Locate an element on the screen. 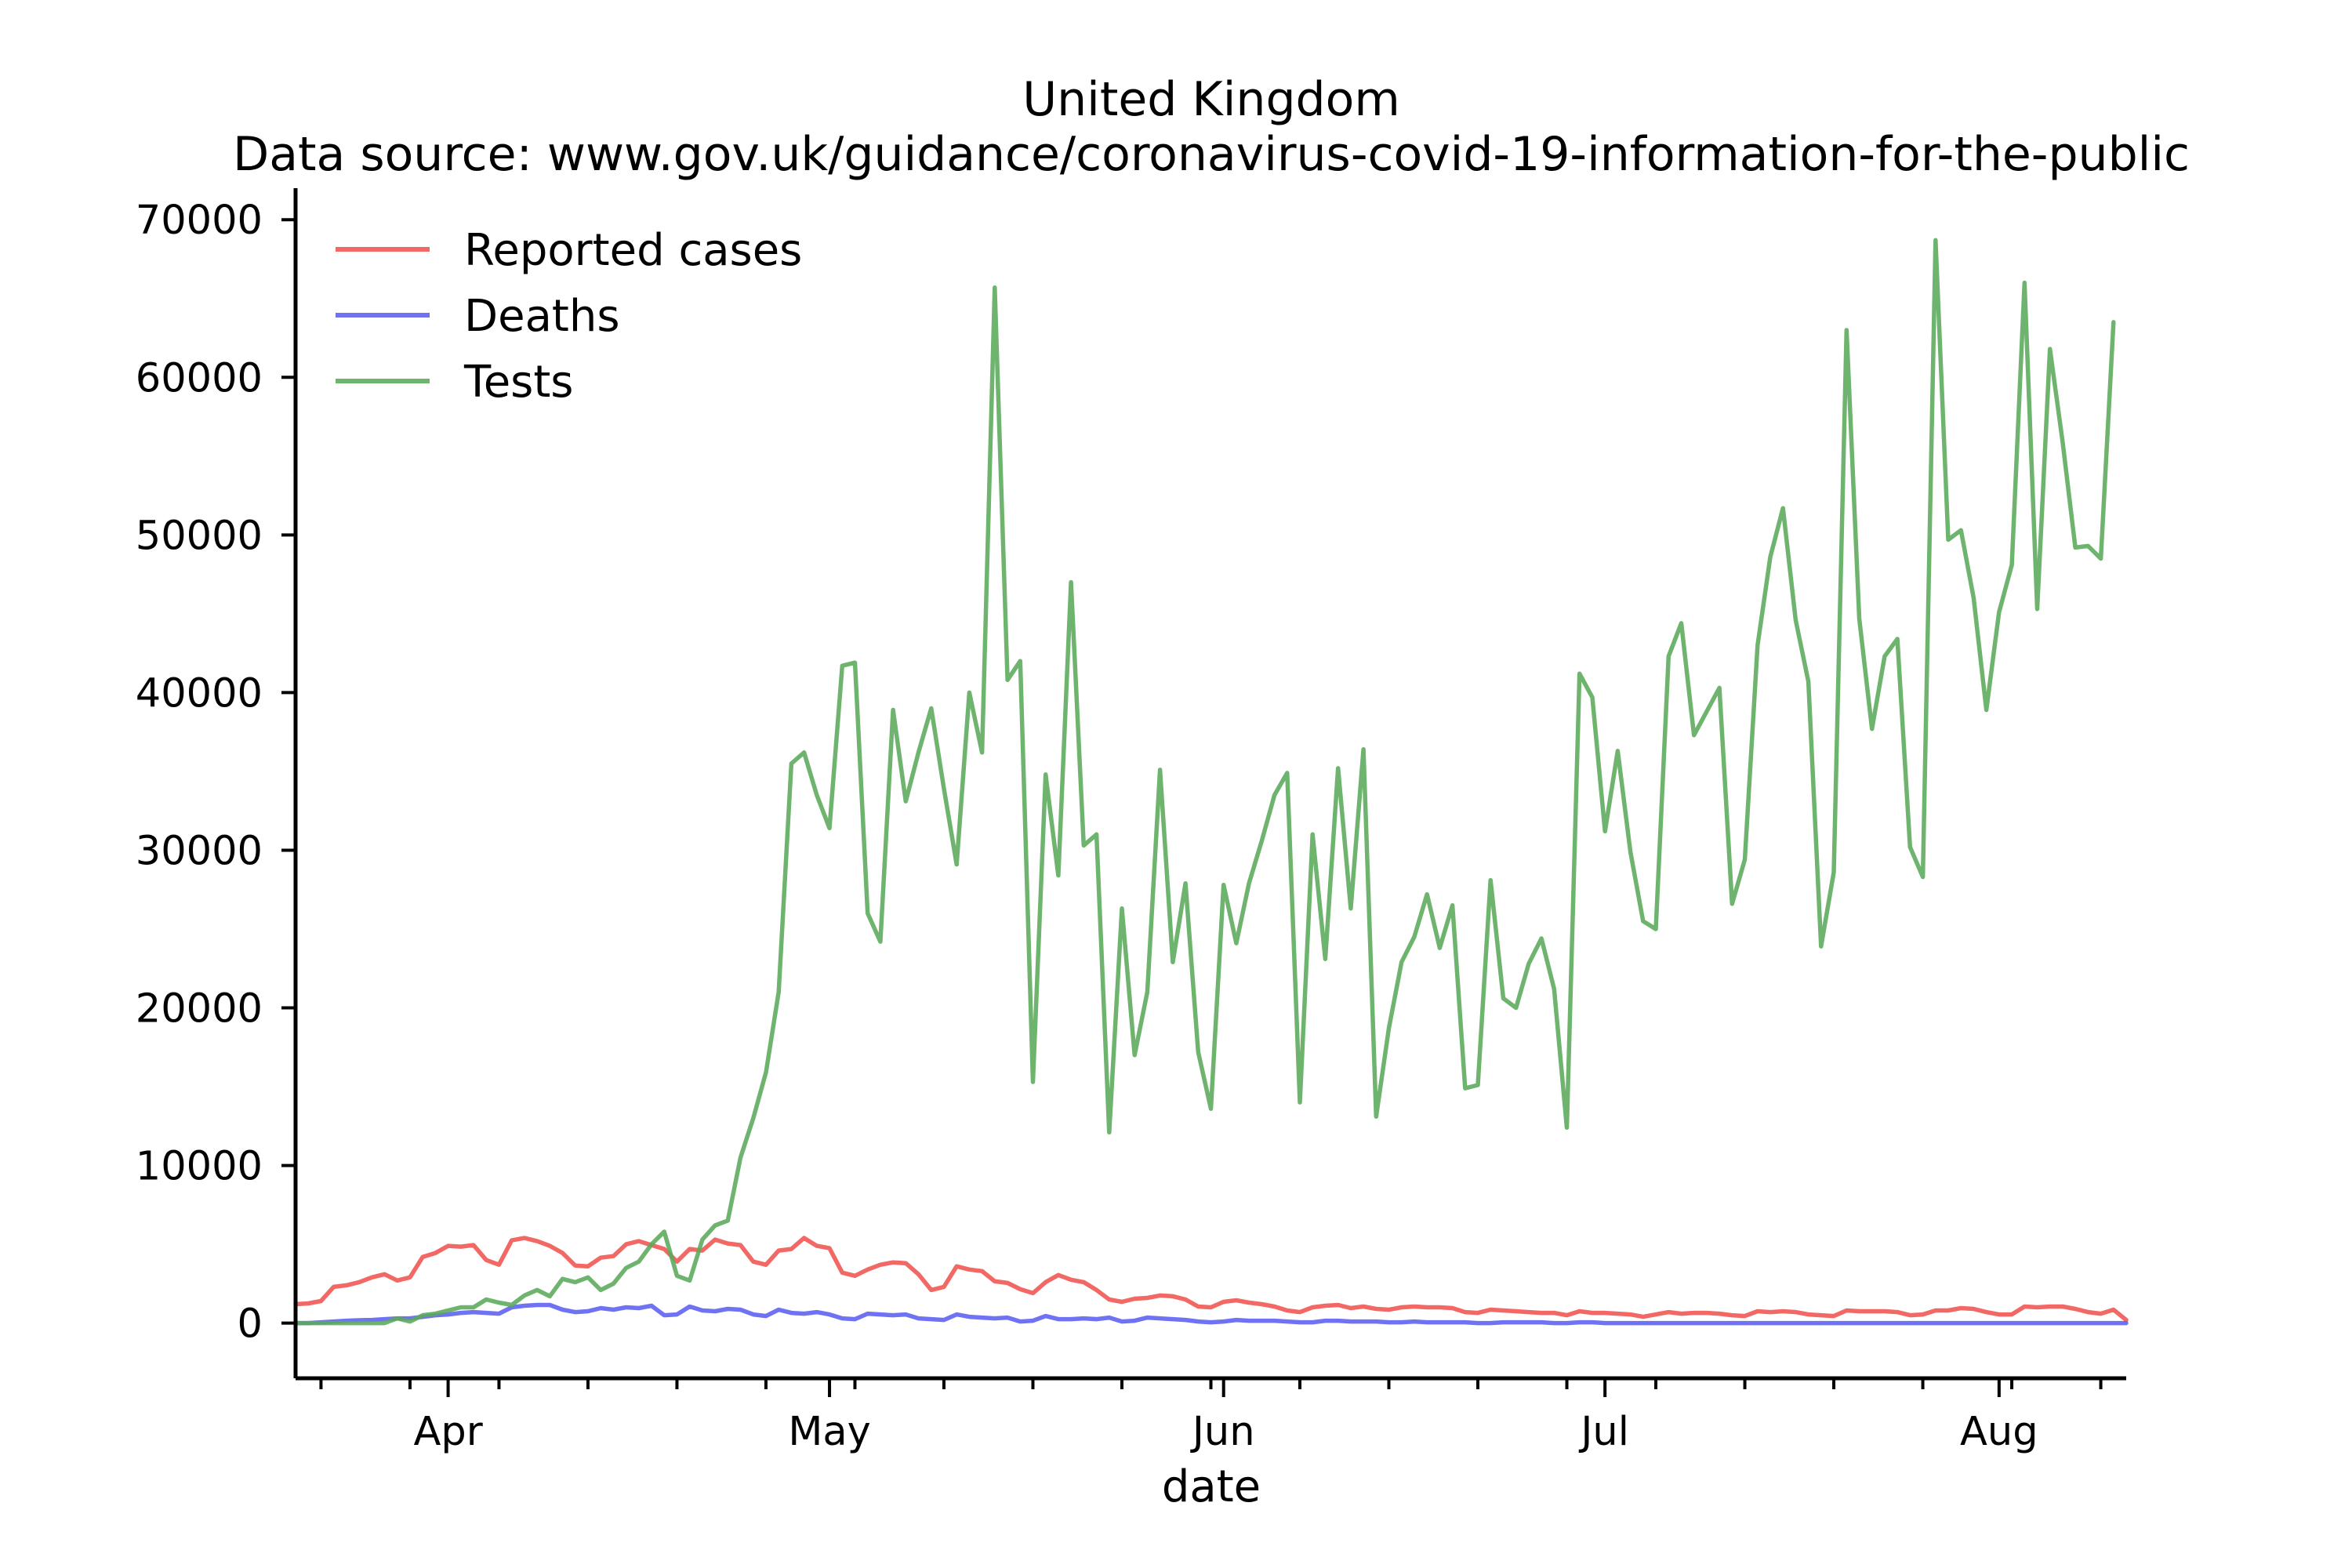 The image size is (2352, 1568). x-tick-label: Jul is located at coordinates (1603, 1432).